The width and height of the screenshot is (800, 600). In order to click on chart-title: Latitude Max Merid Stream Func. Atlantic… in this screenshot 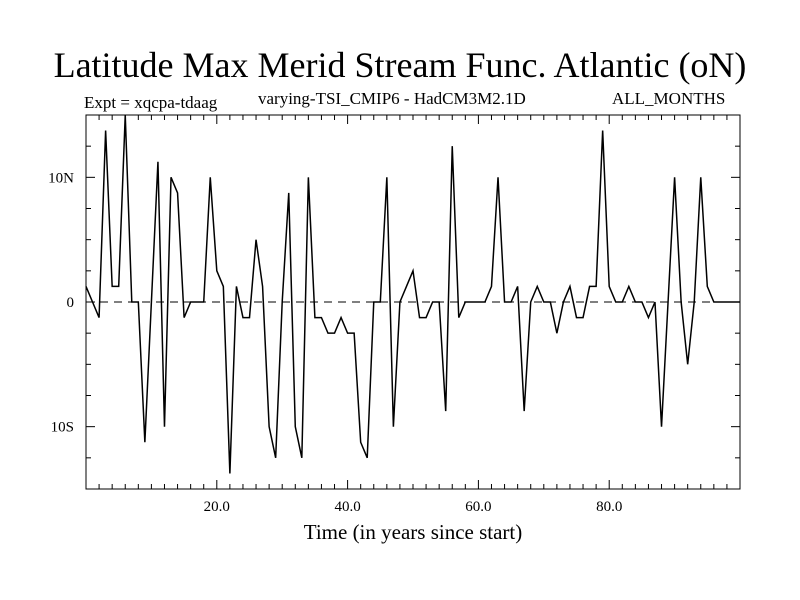, I will do `click(400, 65)`.